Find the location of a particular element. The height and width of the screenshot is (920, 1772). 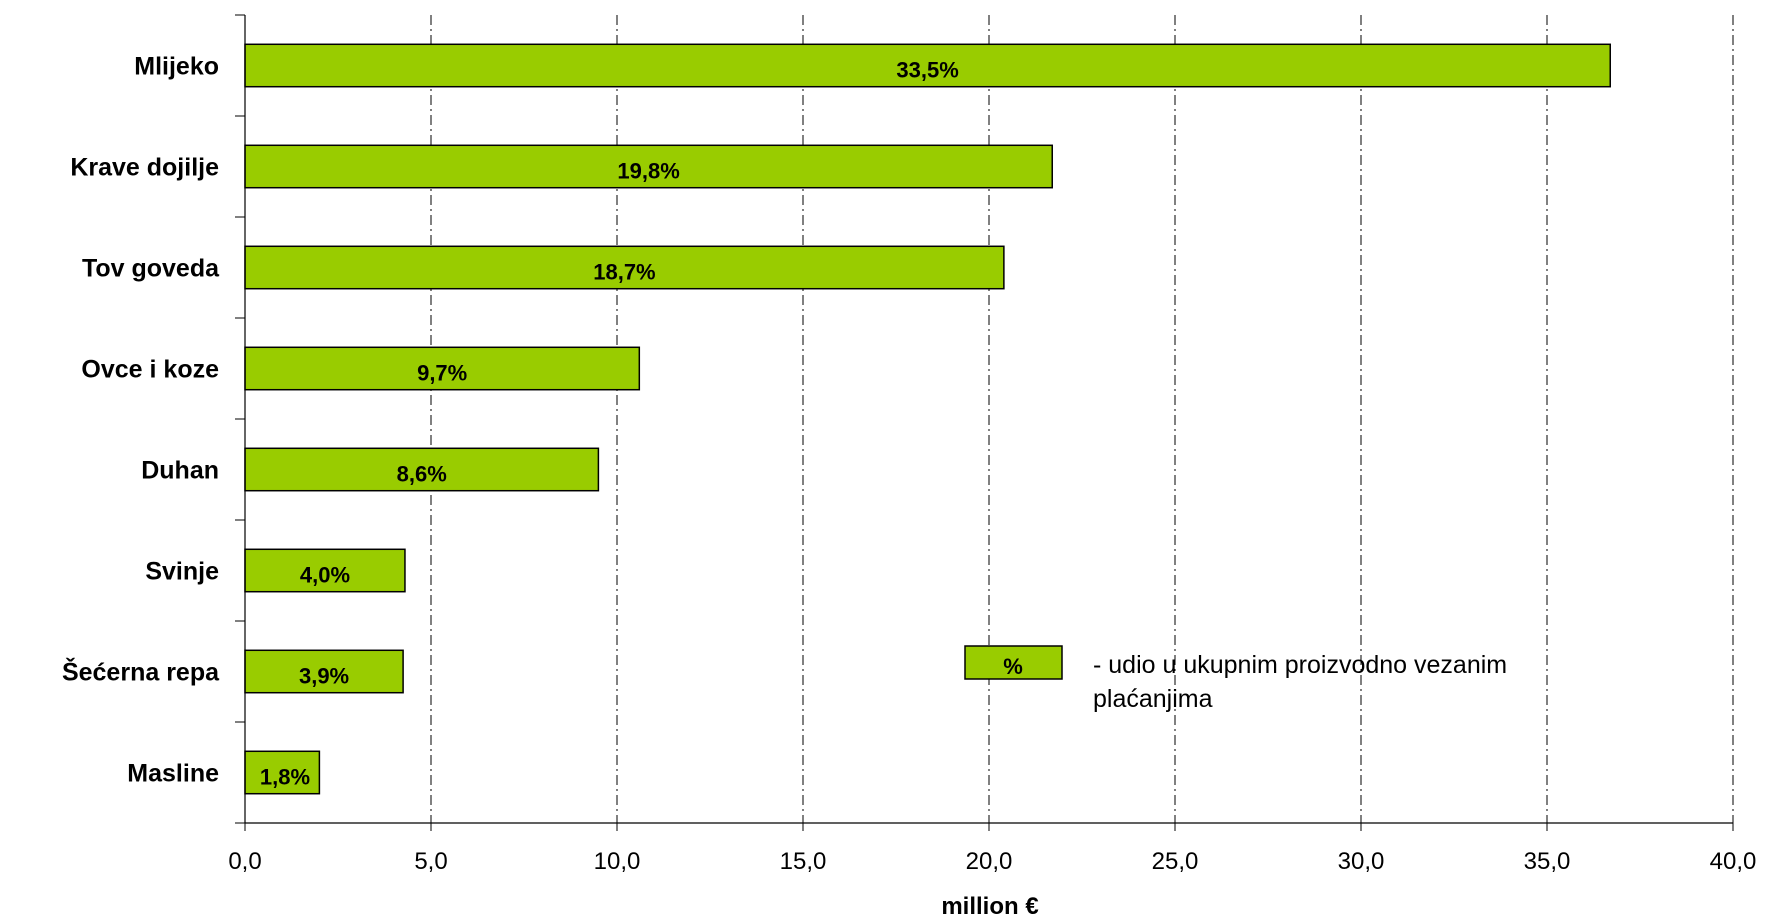

x-tick-label: 15,0 is located at coordinates (803, 861).